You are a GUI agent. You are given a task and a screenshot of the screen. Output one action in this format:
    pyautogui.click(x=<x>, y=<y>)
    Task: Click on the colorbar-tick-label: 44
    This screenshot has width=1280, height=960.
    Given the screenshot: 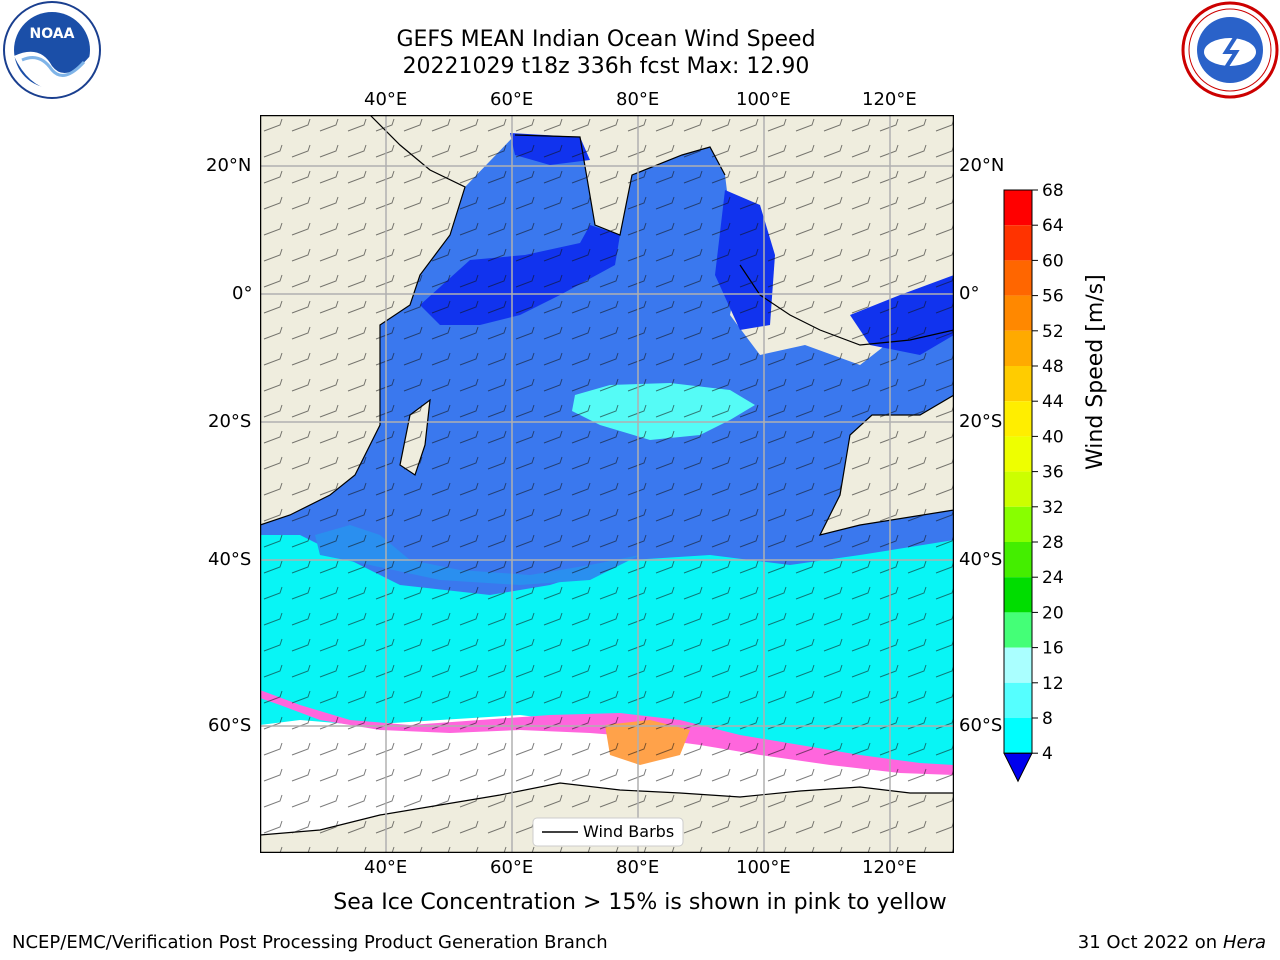 What is the action you would take?
    pyautogui.click(x=1053, y=402)
    